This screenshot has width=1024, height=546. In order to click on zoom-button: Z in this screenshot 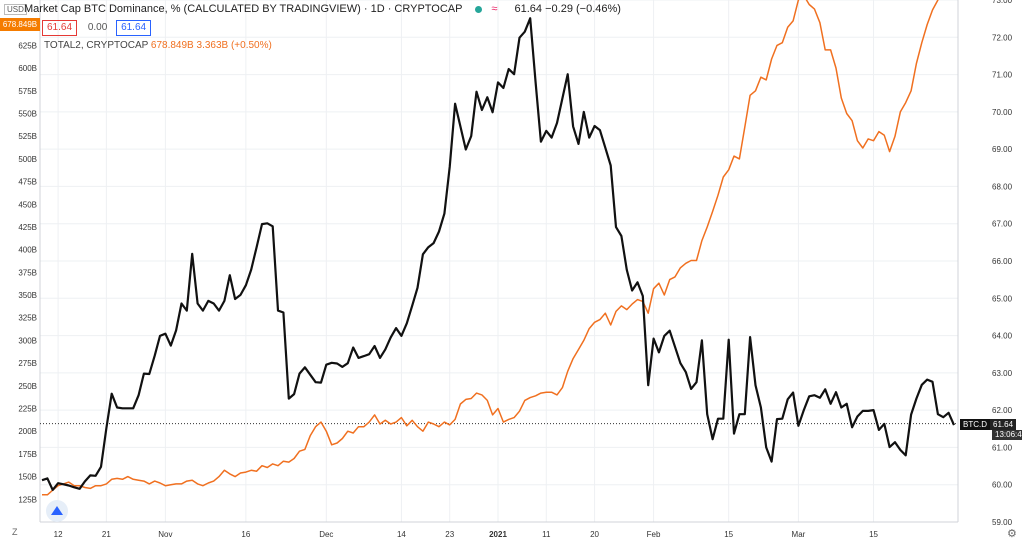, I will do `click(15, 532)`.